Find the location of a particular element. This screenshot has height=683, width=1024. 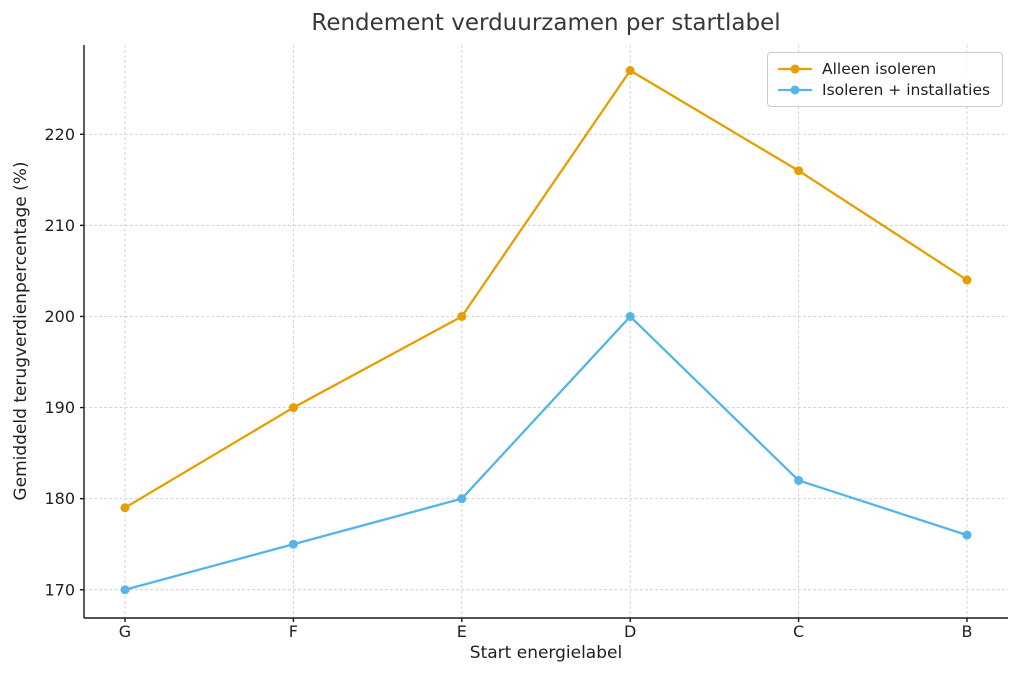

legend: Alleen isoleren Isoleren + installaties is located at coordinates (885, 79).